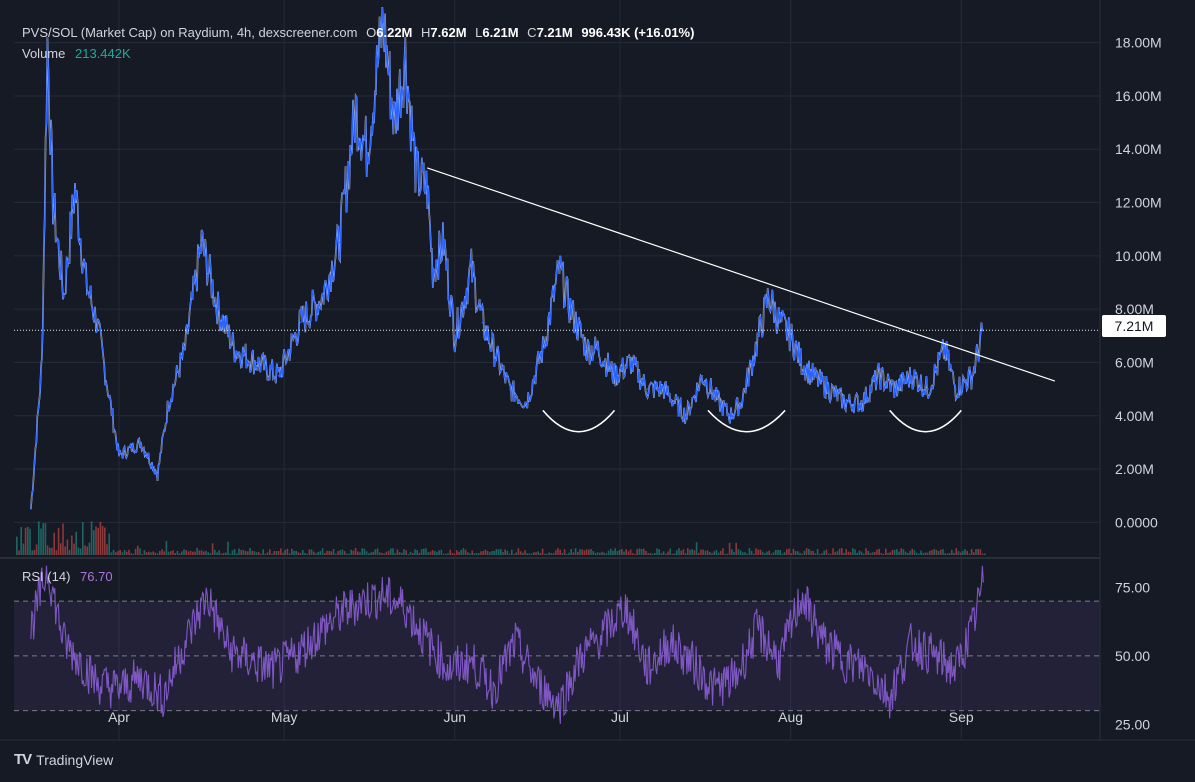 This screenshot has width=1195, height=782. What do you see at coordinates (557, 656) in the screenshot?
I see `rsi-guides` at bounding box center [557, 656].